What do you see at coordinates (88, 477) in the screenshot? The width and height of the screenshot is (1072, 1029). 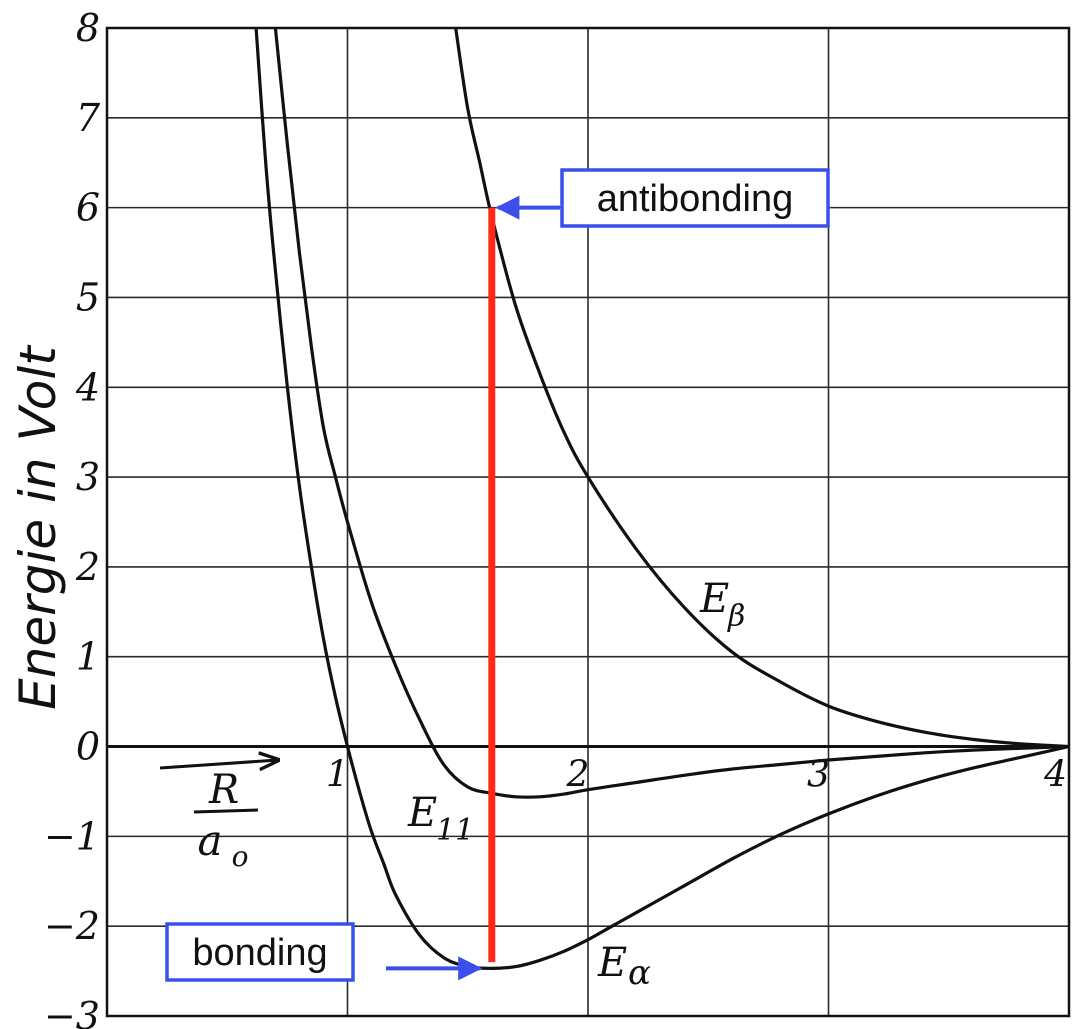 I see `y-tick-label: 3` at bounding box center [88, 477].